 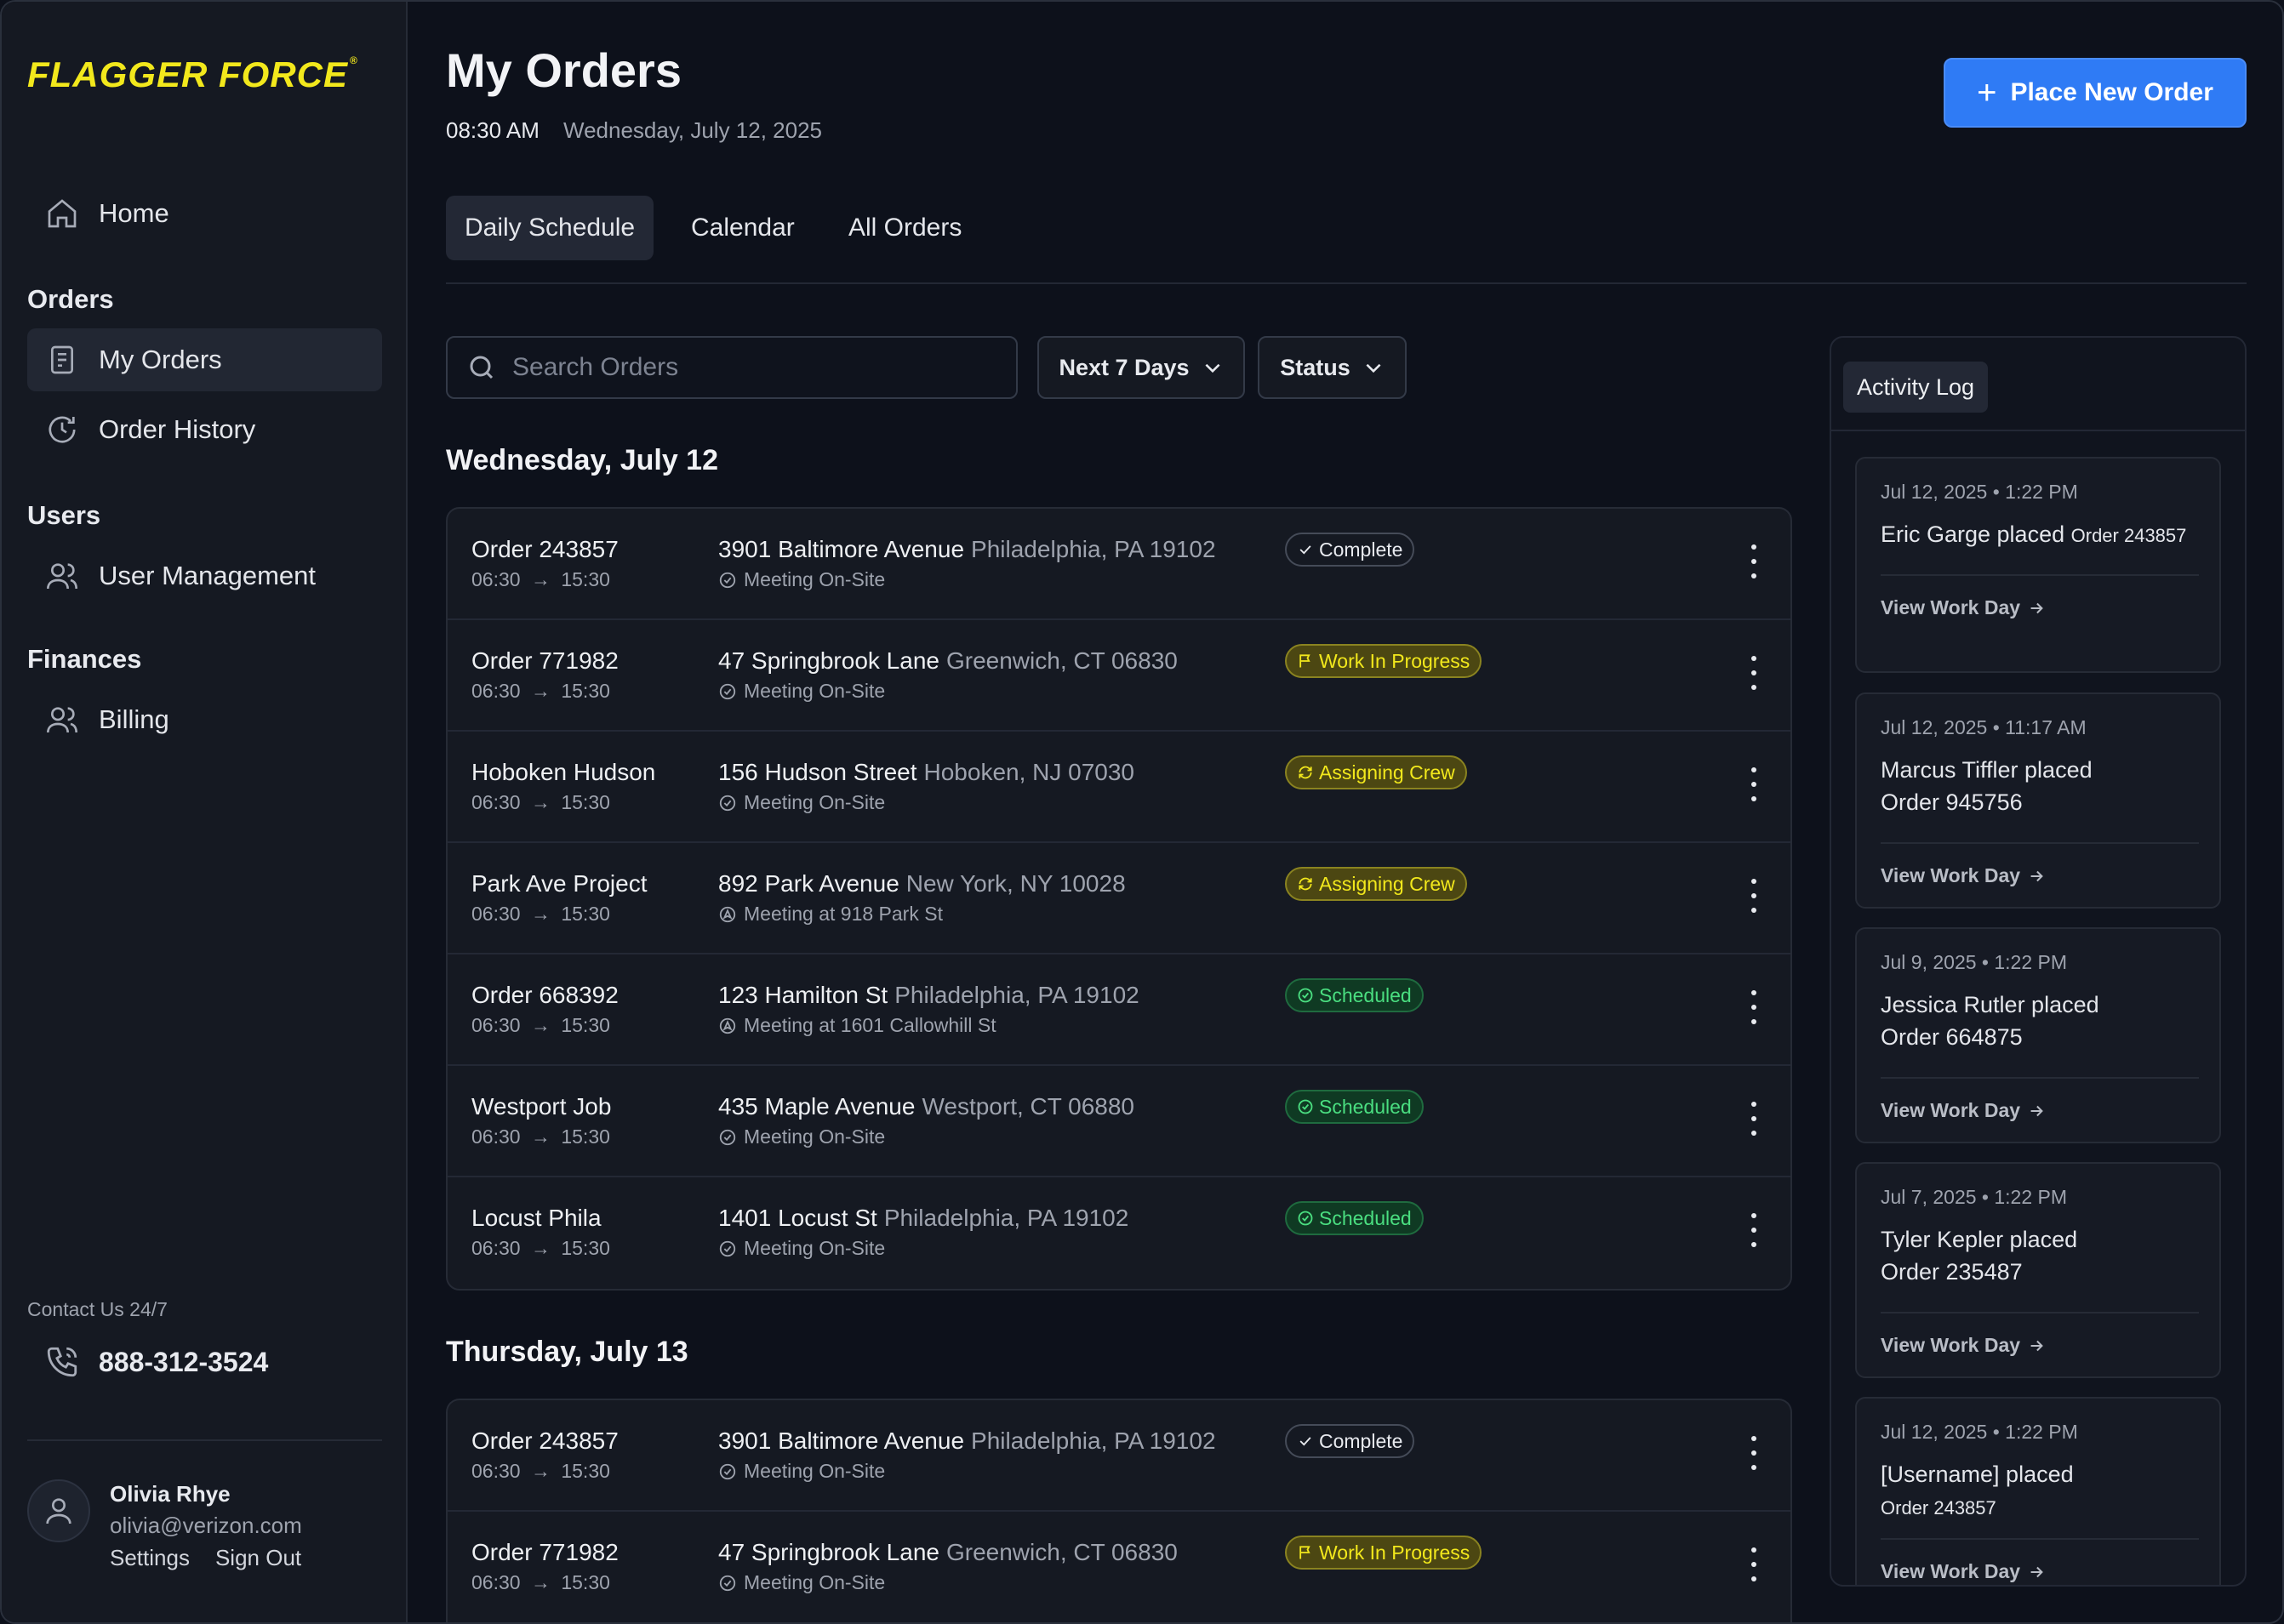 What do you see at coordinates (258, 1557) in the screenshot?
I see `sign-out-link: Sign Out` at bounding box center [258, 1557].